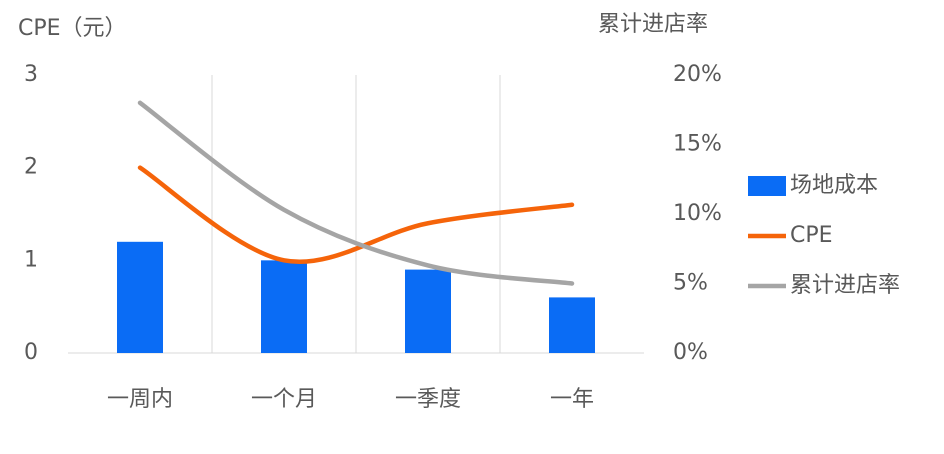 The height and width of the screenshot is (454, 944). Describe the element at coordinates (572, 399) in the screenshot. I see `x-tick-label: 一年` at that location.